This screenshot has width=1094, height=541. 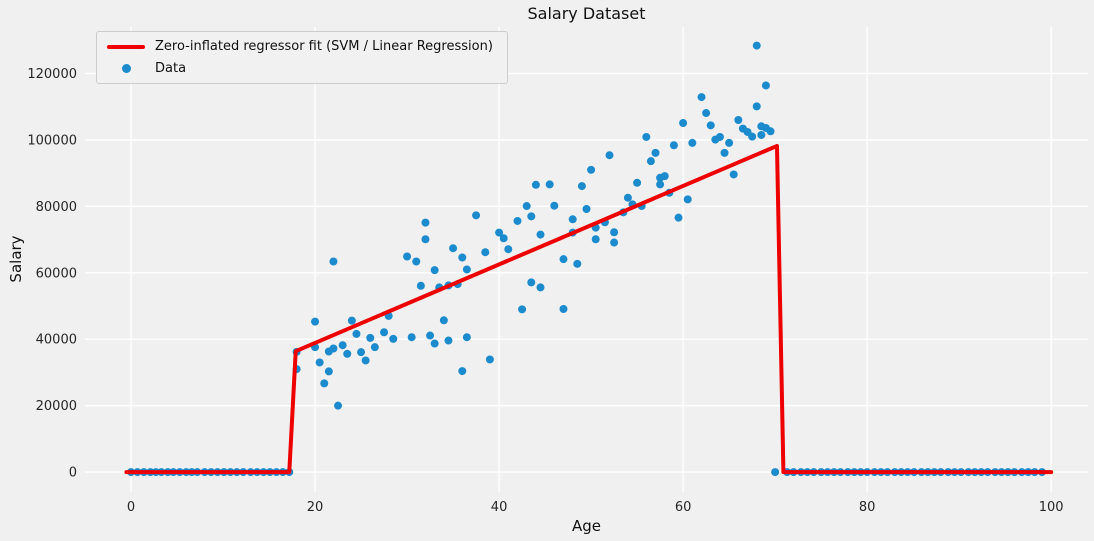 I want to click on legend-item-data: Data, so click(x=300, y=68).